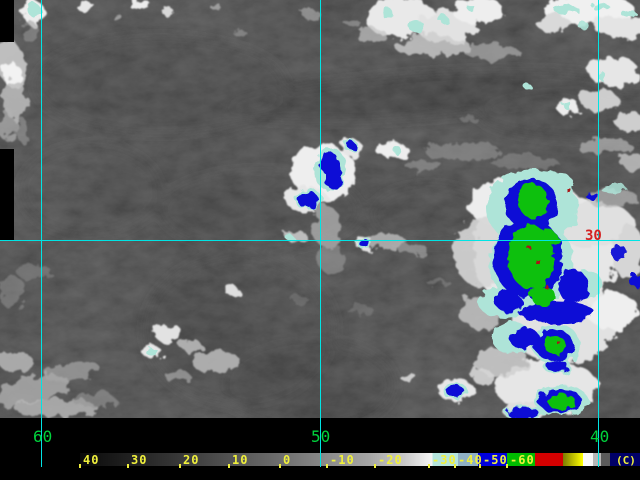  I want to click on gridline-longitude-40w, so click(598, 233).